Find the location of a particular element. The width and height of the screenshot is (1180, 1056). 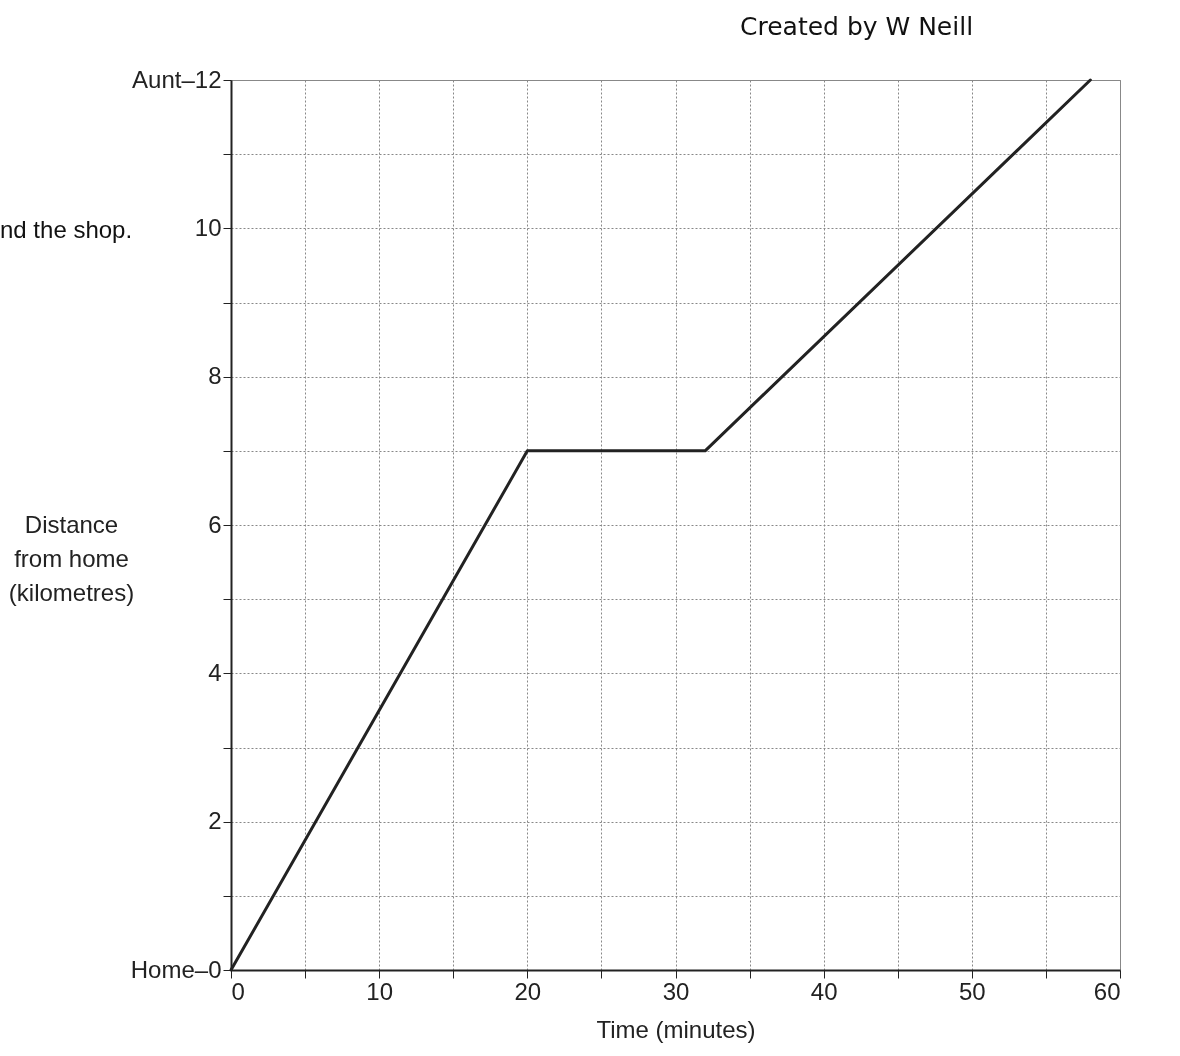

y-tick-label: 10 is located at coordinates (208, 227).